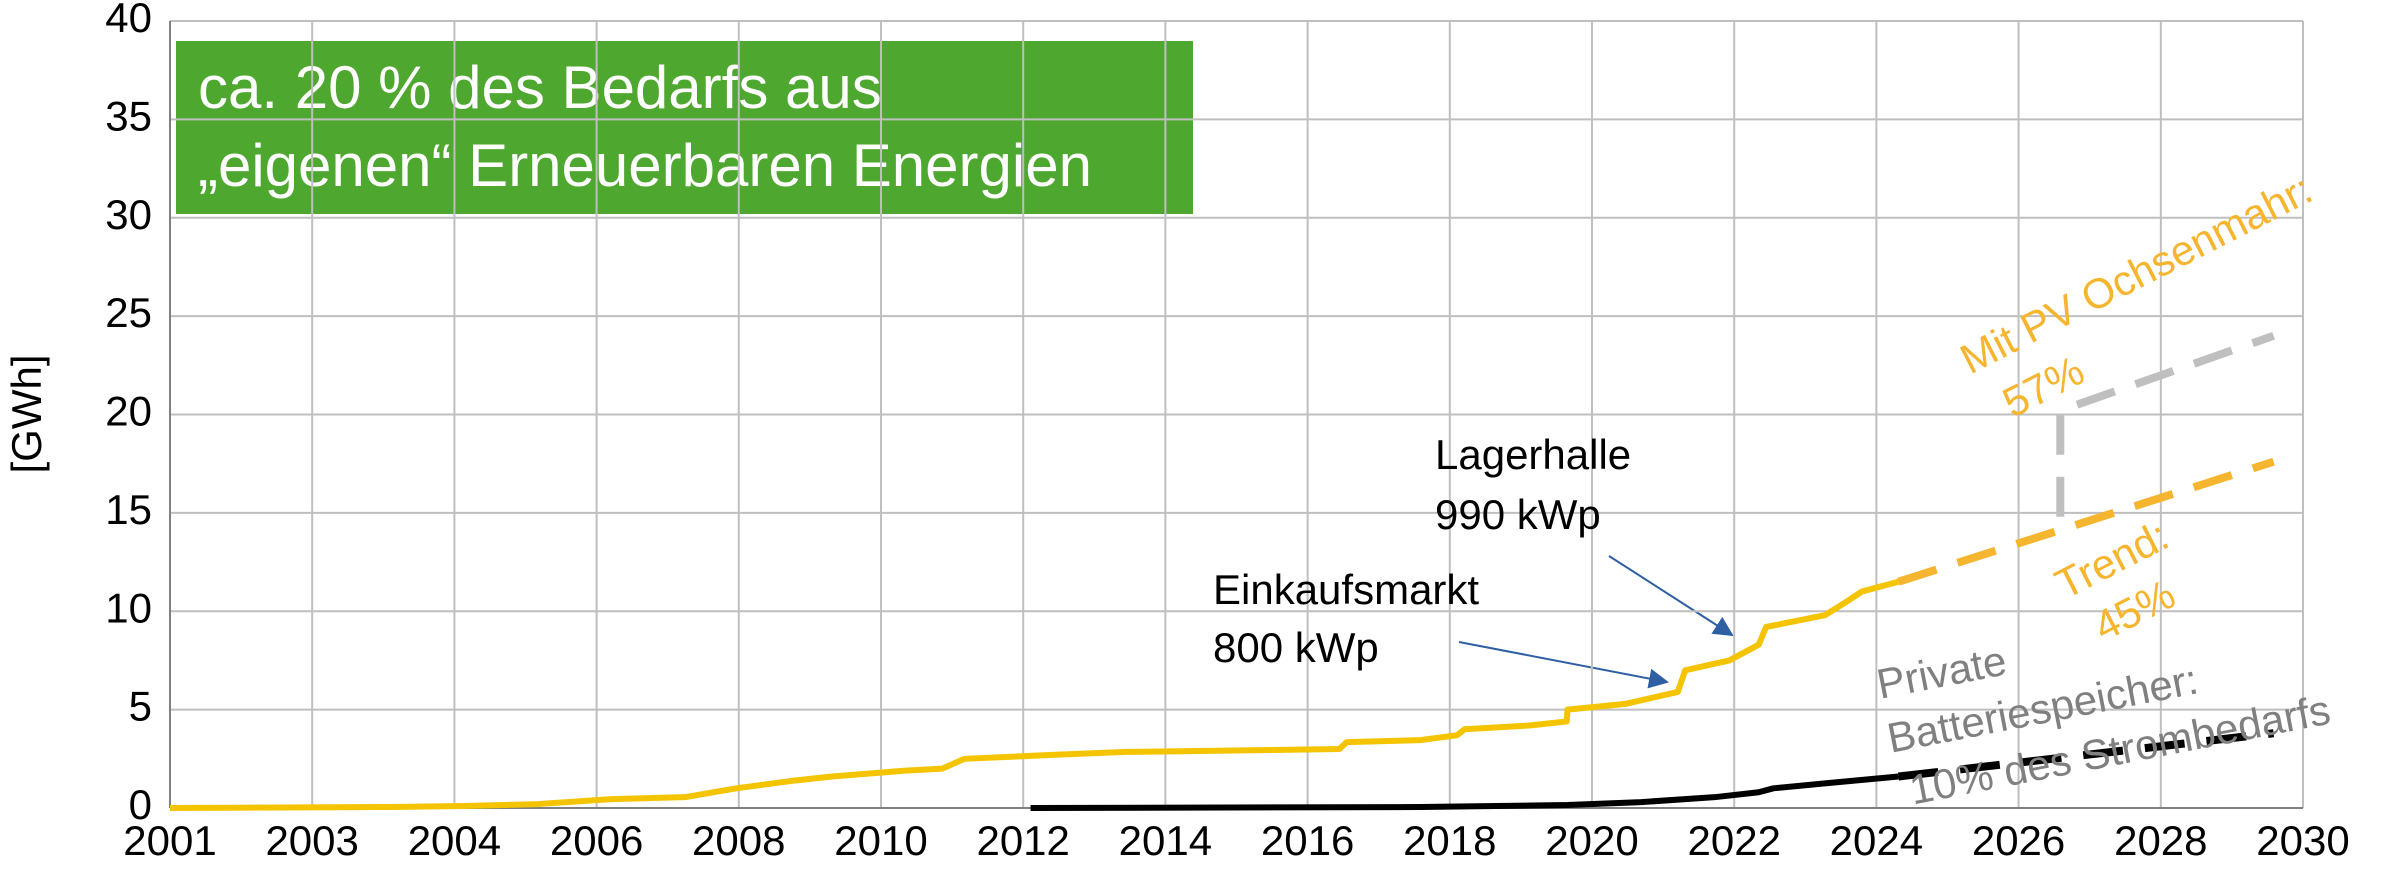 The image size is (2384, 875). Describe the element at coordinates (1165, 840) in the screenshot. I see `x-tick-label: 2014` at that location.